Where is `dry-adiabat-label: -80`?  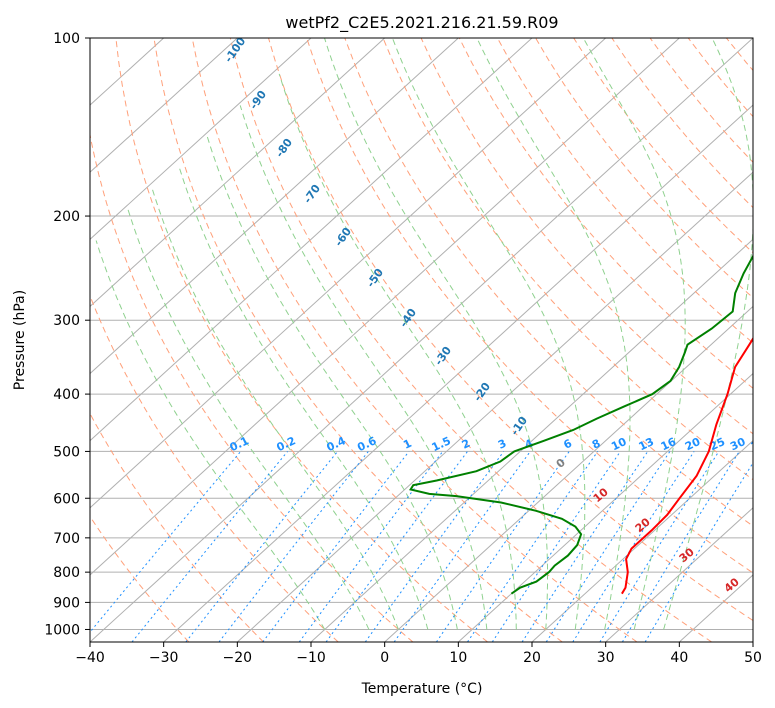 dry-adiabat-label: -80 is located at coordinates (284, 148).